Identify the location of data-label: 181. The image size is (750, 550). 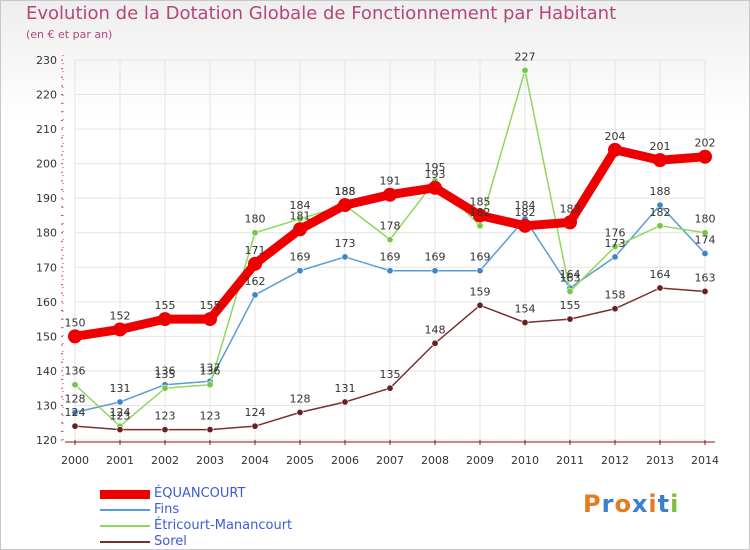
(300, 215).